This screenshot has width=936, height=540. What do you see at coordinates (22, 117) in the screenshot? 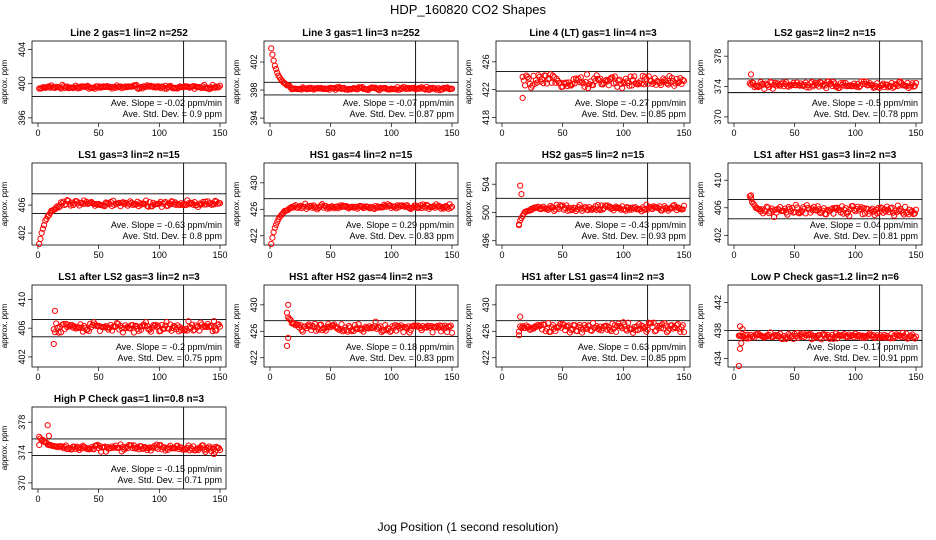
I see `y-tick-label: 396` at bounding box center [22, 117].